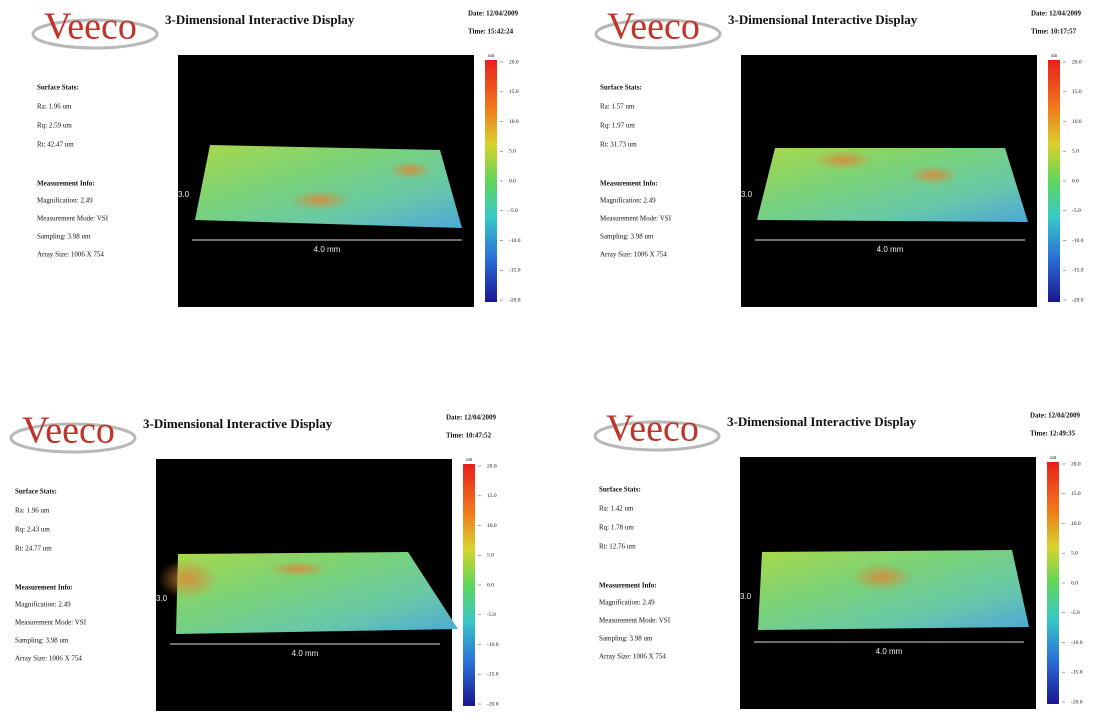 This screenshot has height=719, width=1094. What do you see at coordinates (617, 547) in the screenshot?
I see `surface-stat: Rt: 12.76 um` at bounding box center [617, 547].